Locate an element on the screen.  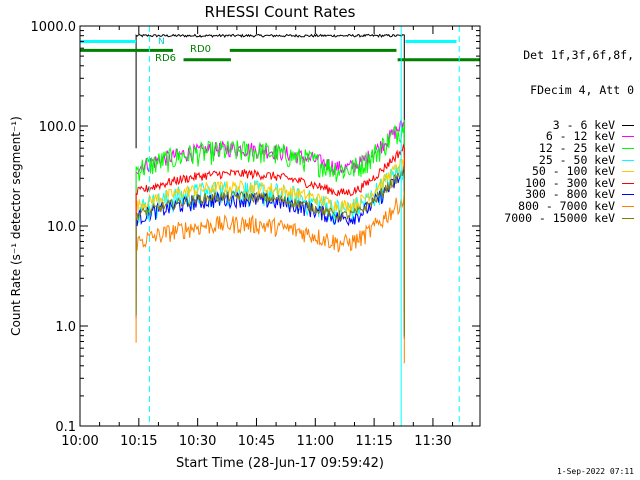
chart-title: RHESSI Count Rates is located at coordinates (280, 12).